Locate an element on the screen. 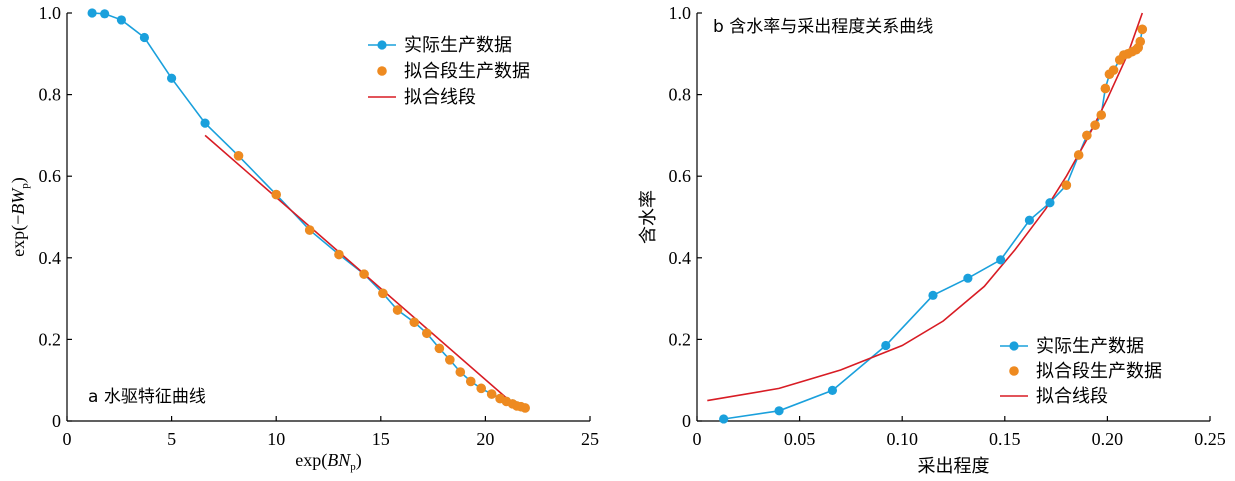 This screenshot has height=481, width=1235. y-axis-title: exp(−BWp) is located at coordinates (19, 217).